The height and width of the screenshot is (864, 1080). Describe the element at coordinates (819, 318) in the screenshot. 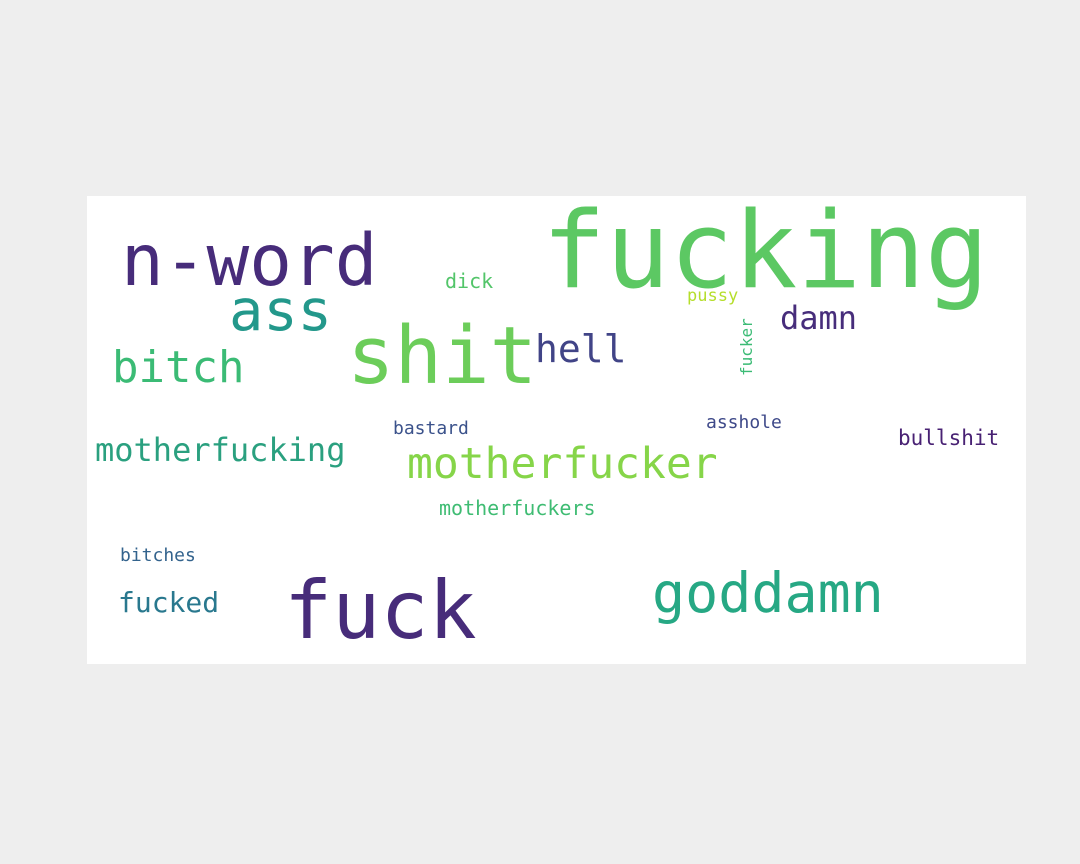

I see `word-damn: damn` at that location.